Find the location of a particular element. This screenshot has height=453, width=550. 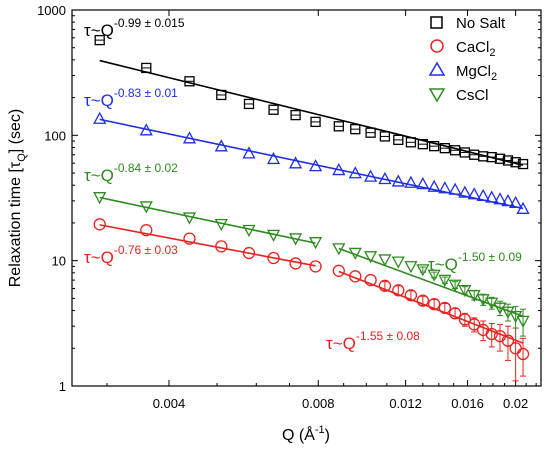

x-tick-label: 0.004 is located at coordinates (169, 403).